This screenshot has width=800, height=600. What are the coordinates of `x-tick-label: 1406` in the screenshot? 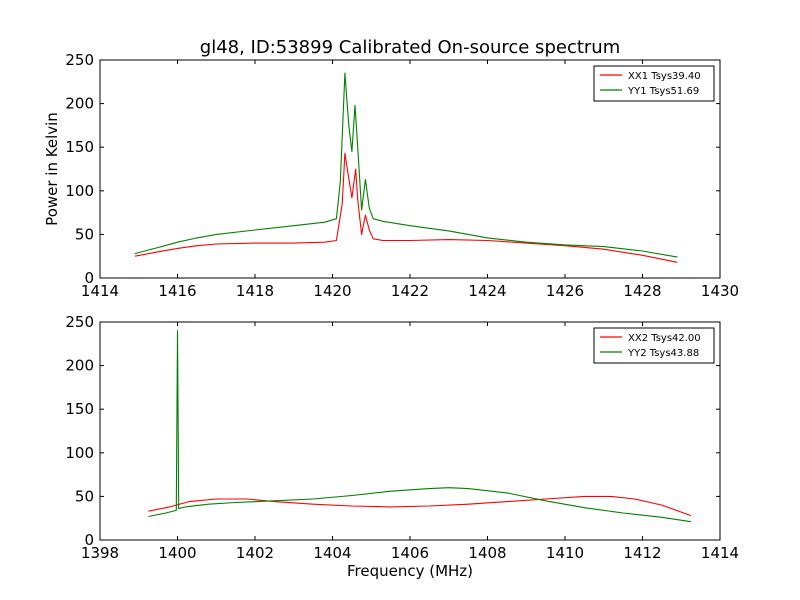 It's located at (410, 553).